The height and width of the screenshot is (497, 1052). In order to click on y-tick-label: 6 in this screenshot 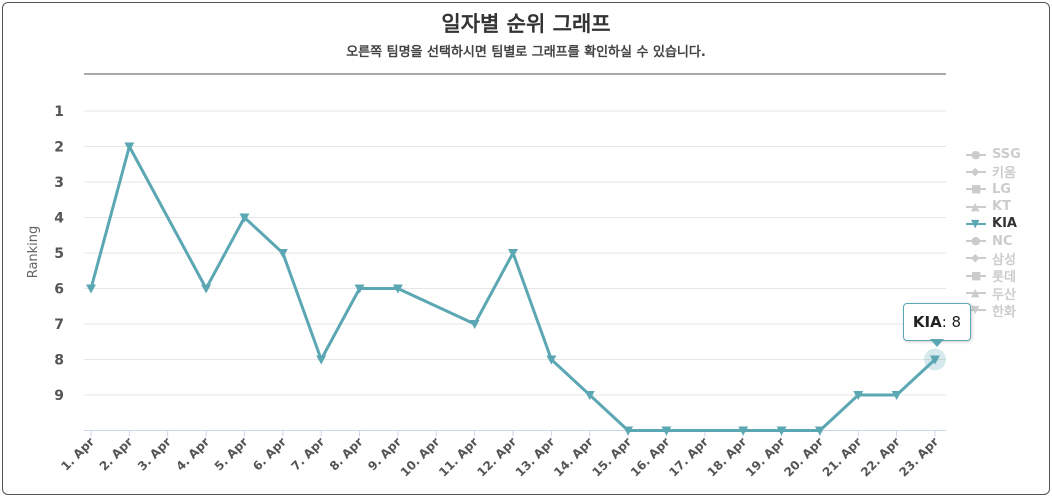, I will do `click(59, 290)`.